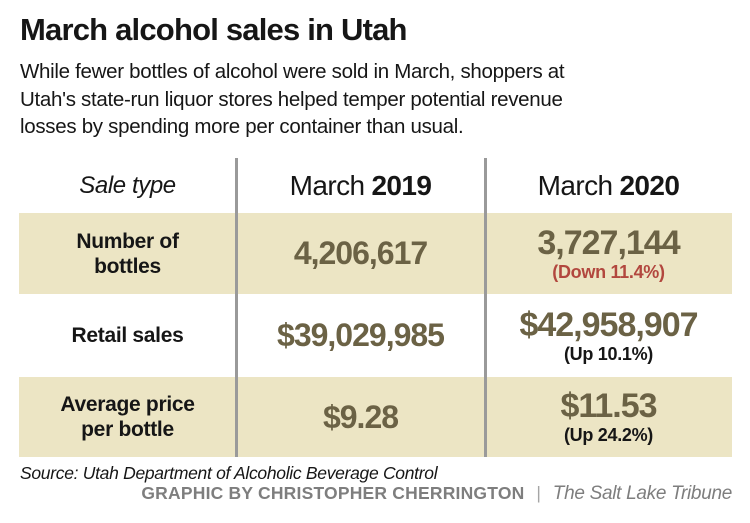 This screenshot has width=750, height=523. I want to click on value-2020: 3,727,144, so click(608, 242).